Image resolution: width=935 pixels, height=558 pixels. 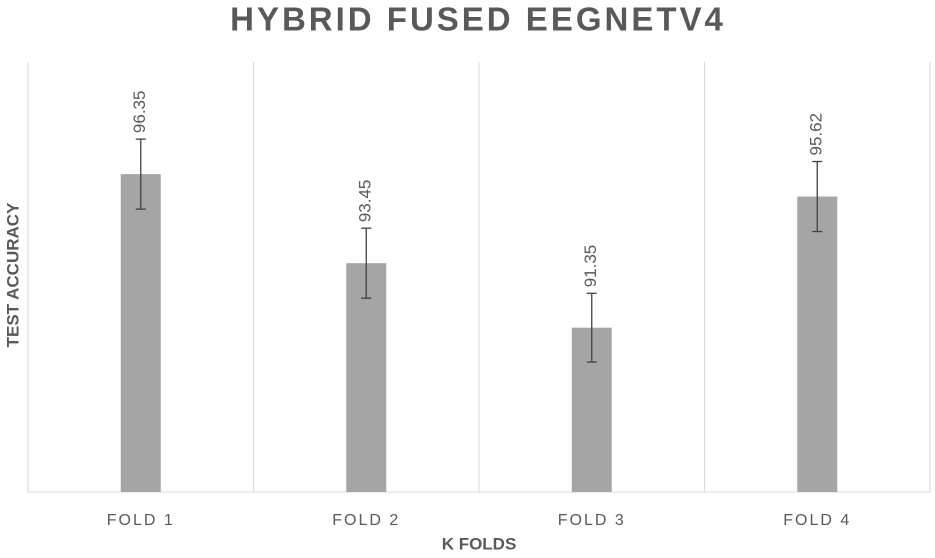 What do you see at coordinates (365, 201) in the screenshot?
I see `data-label: 93.45` at bounding box center [365, 201].